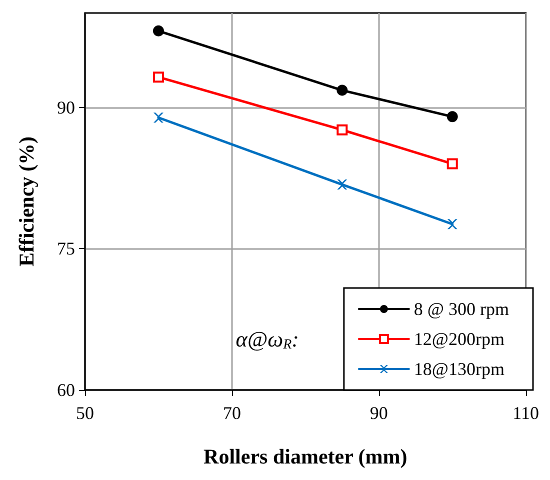  What do you see at coordinates (26, 201) in the screenshot?
I see `y-axis-title: Efficiency (%)` at bounding box center [26, 201].